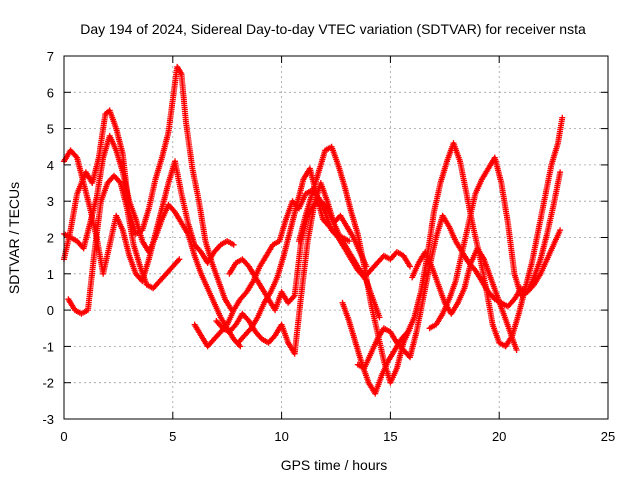 The image size is (640, 480). What do you see at coordinates (63, 436) in the screenshot?
I see `x-tick-label: 0` at bounding box center [63, 436].